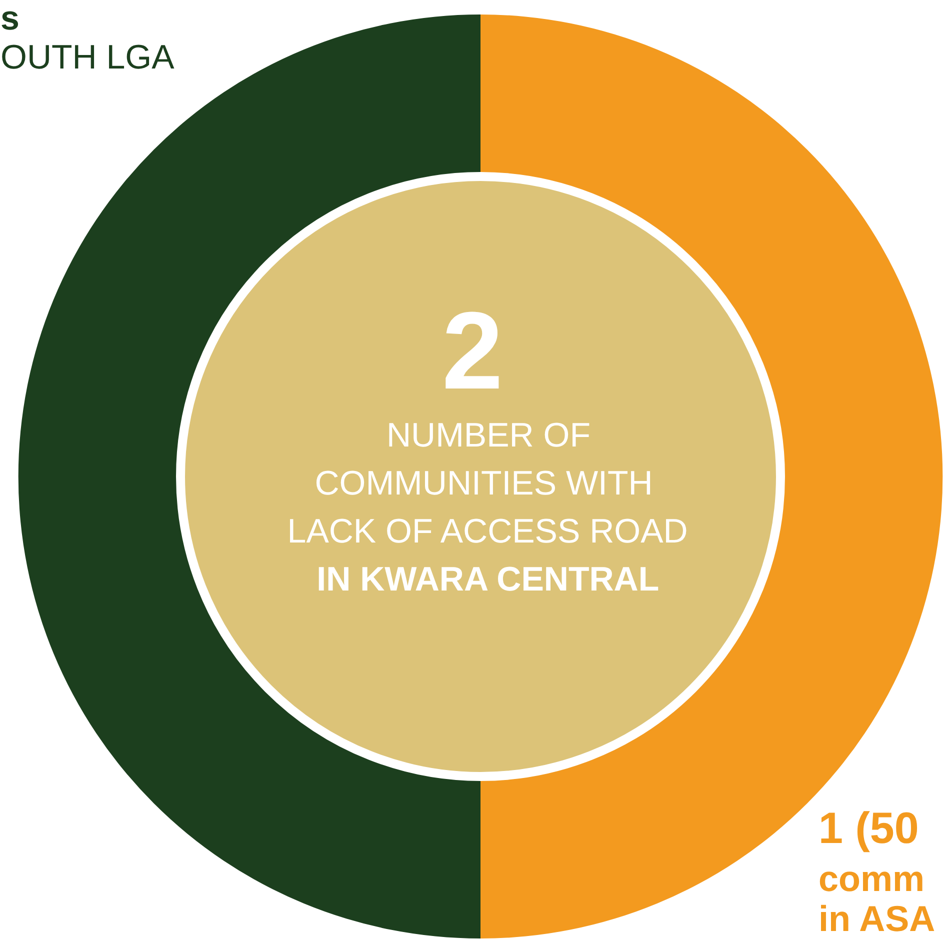 The height and width of the screenshot is (940, 948). Describe the element at coordinates (877, 918) in the screenshot. I see `text: in ASA` at that location.